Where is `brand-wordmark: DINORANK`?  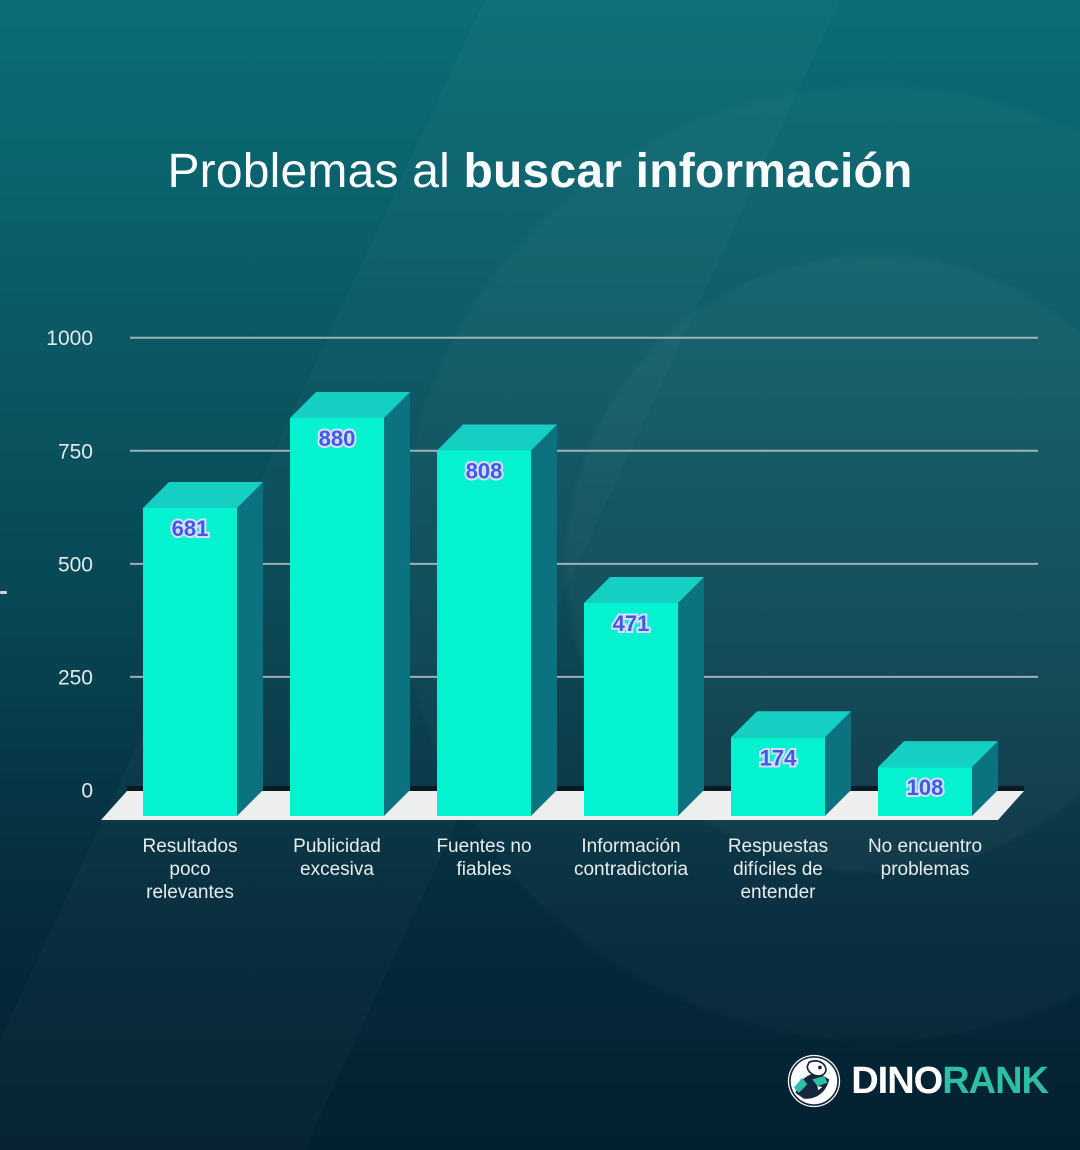 brand-wordmark: DINORANK is located at coordinates (950, 1081).